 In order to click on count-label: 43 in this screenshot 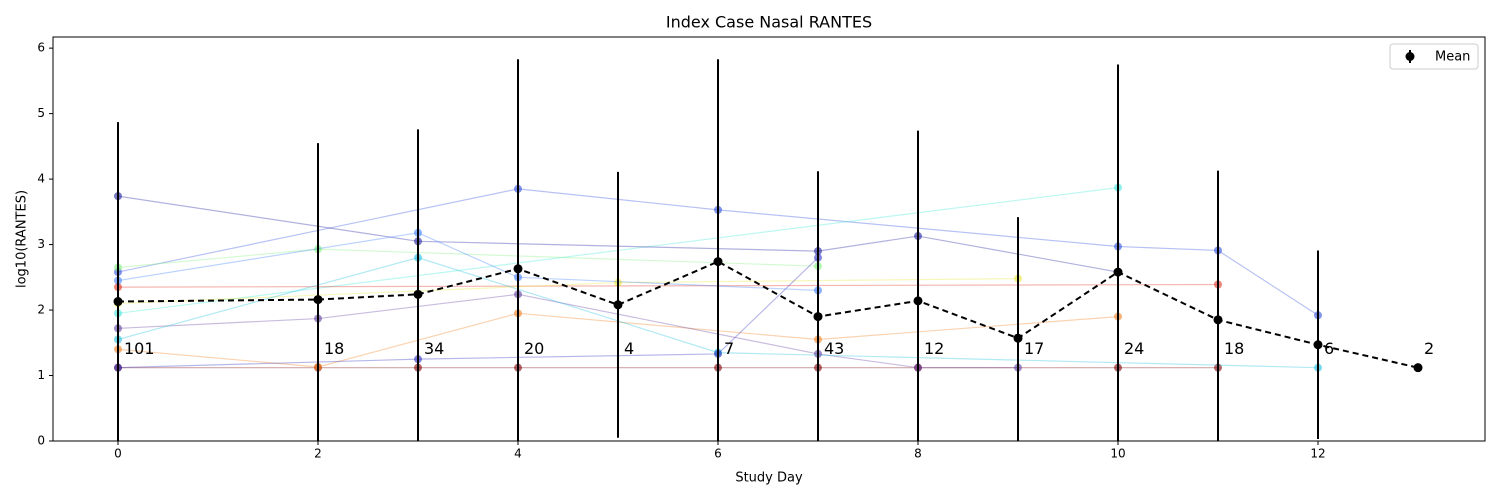, I will do `click(834, 348)`.